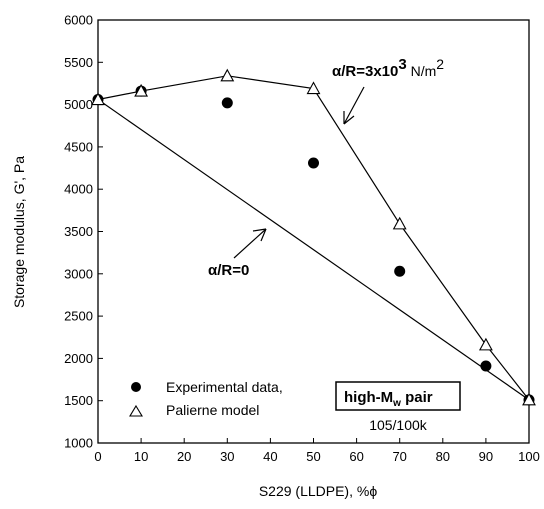 Image resolution: width=544 pixels, height=509 pixels. What do you see at coordinates (97, 456) in the screenshot?
I see `x-tick-label: 0` at bounding box center [97, 456].